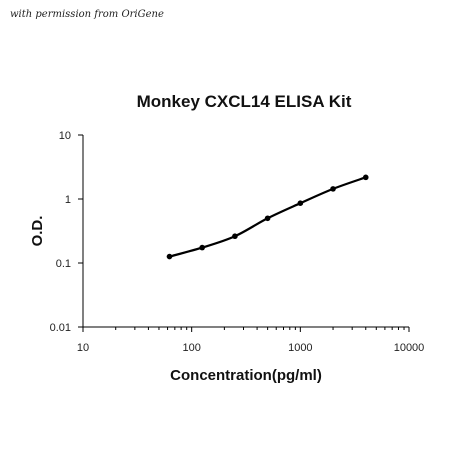 This screenshot has height=450, width=450. What do you see at coordinates (191, 348) in the screenshot?
I see `x-tick-label: 100` at bounding box center [191, 348].